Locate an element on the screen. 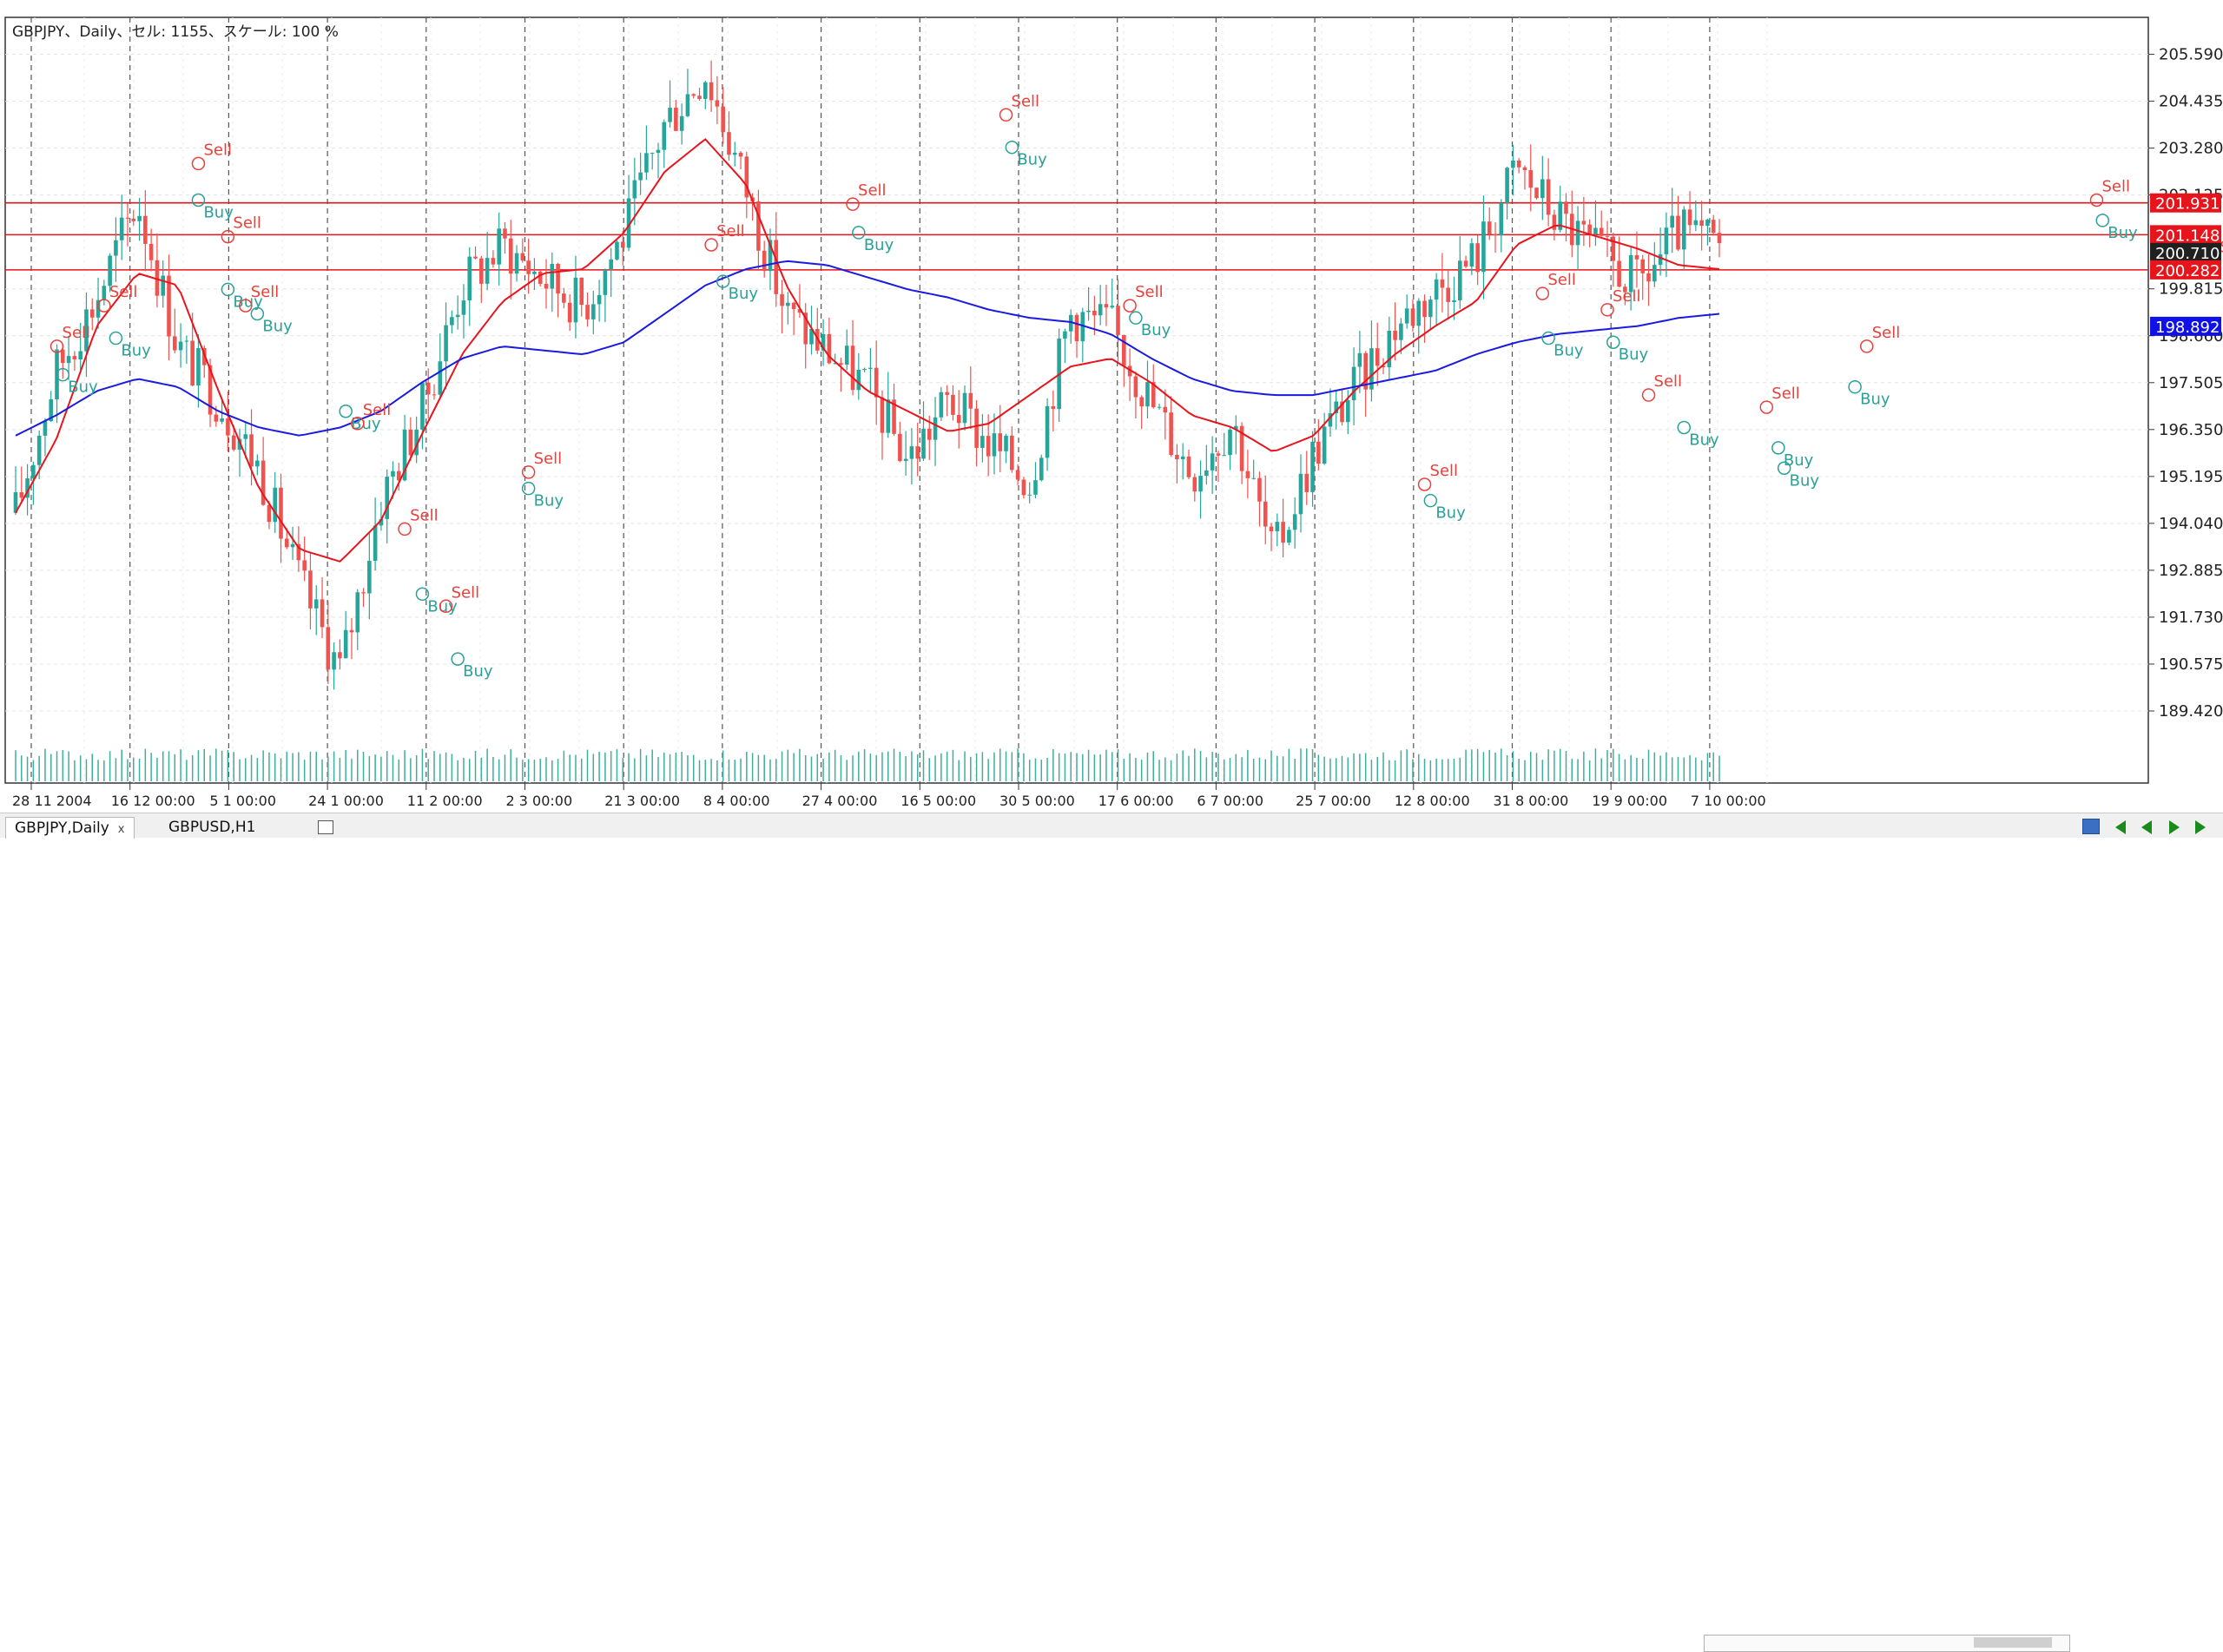  price-label-box is located at coordinates (2185, 252).